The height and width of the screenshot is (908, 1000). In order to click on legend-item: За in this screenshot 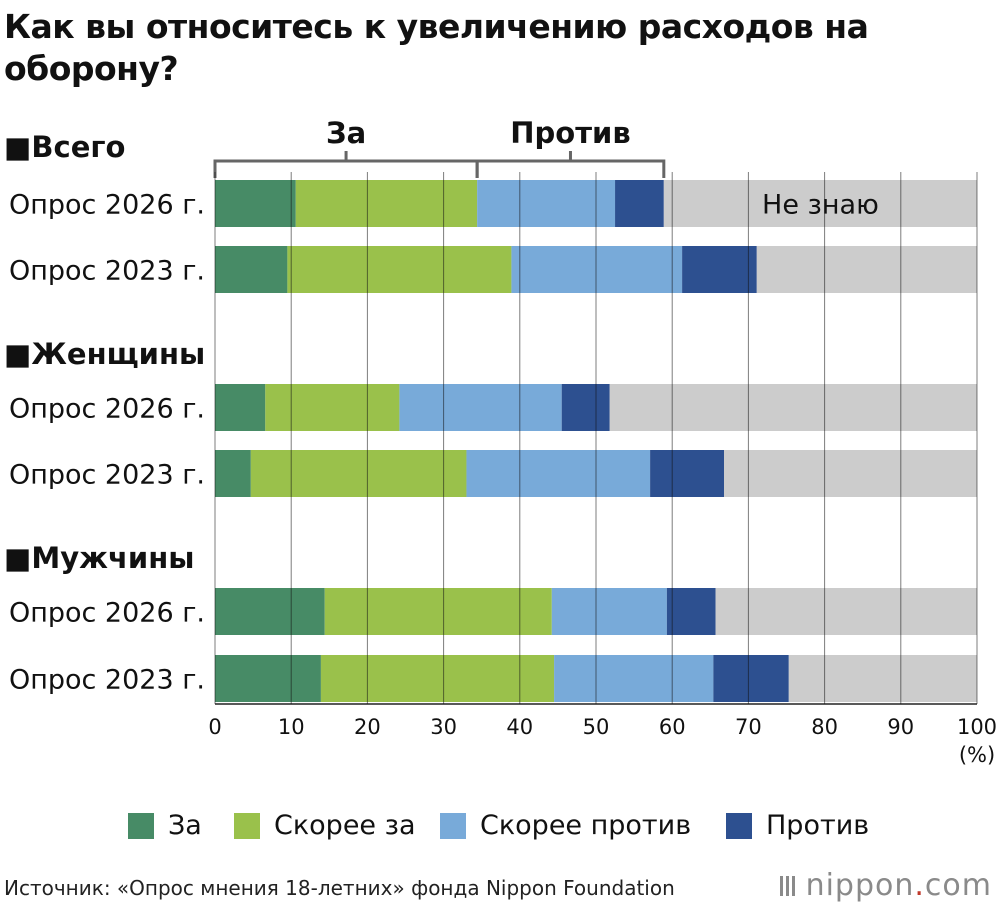, I will do `click(165, 825)`.